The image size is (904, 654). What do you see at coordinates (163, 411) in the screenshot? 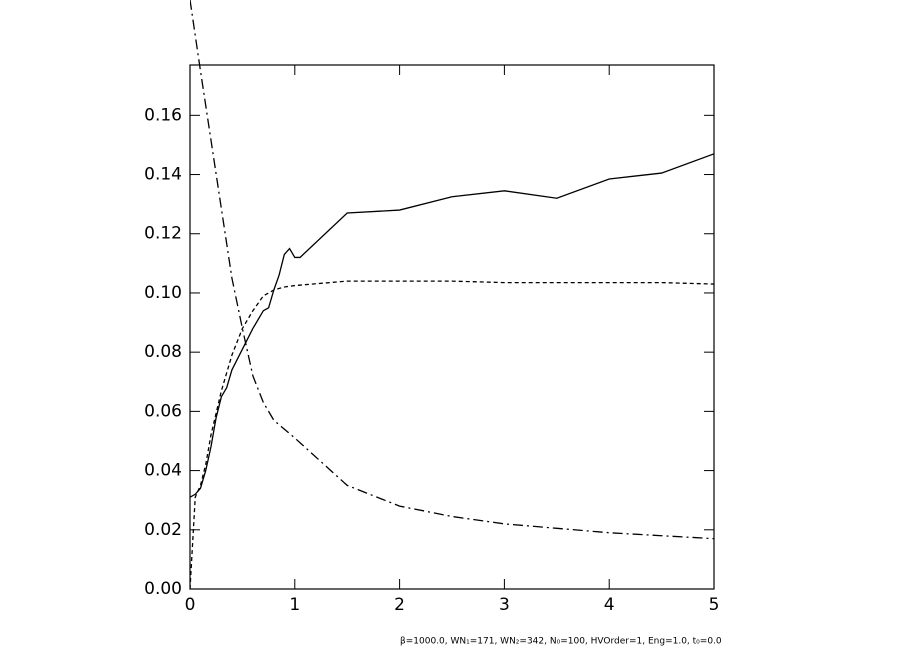
I see `y-tick-label: 0.06` at bounding box center [163, 411].